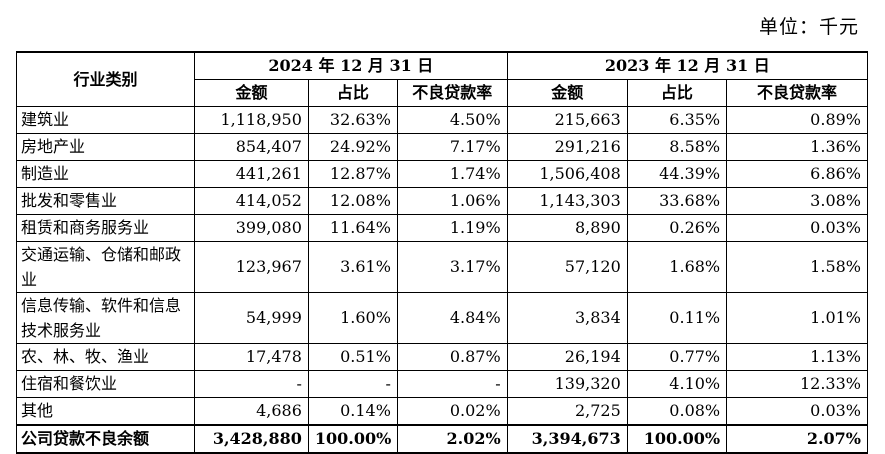 Image resolution: width=885 pixels, height=454 pixels. I want to click on amount-2024-cell: 3,428,880, so click(251, 439).